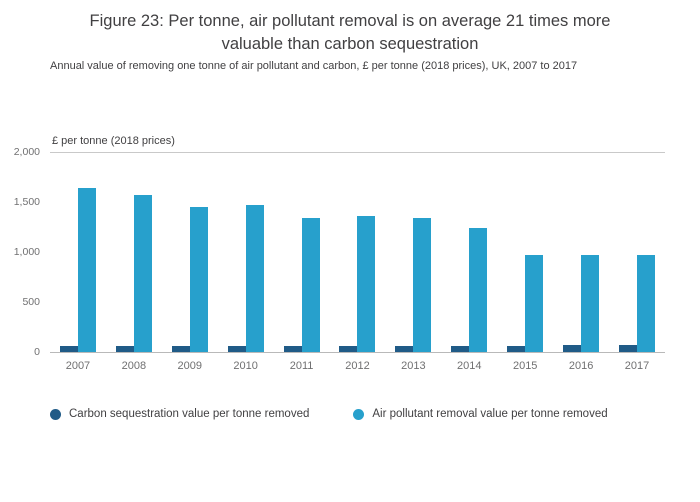  I want to click on x-axis-label: 2014, so click(469, 366).